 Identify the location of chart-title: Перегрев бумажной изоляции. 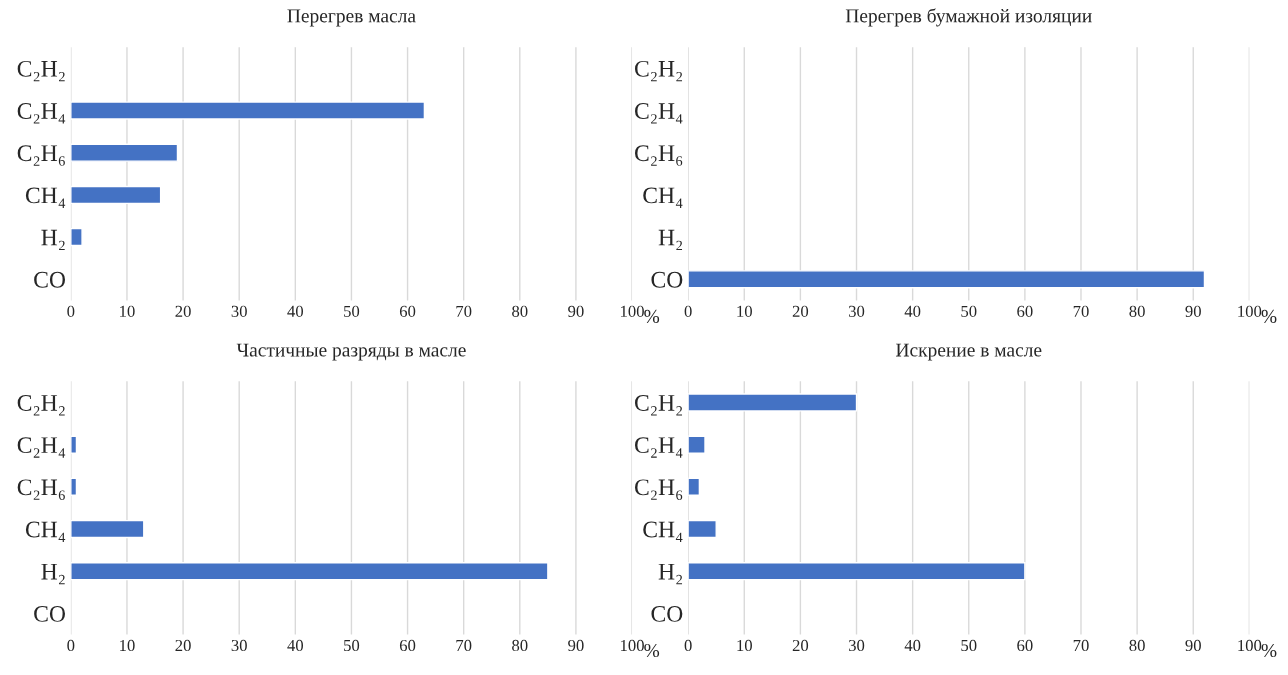
(968, 17).